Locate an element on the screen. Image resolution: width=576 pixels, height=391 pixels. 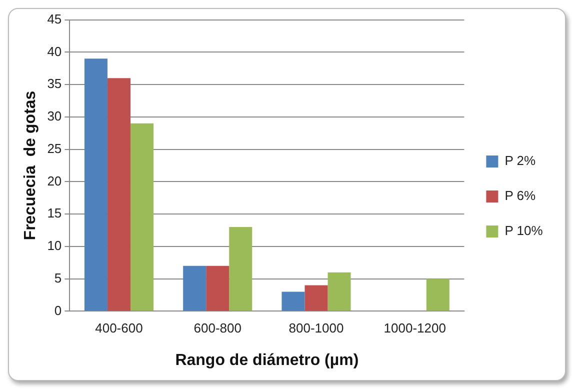
legend-label: P 2% is located at coordinates (520, 160).